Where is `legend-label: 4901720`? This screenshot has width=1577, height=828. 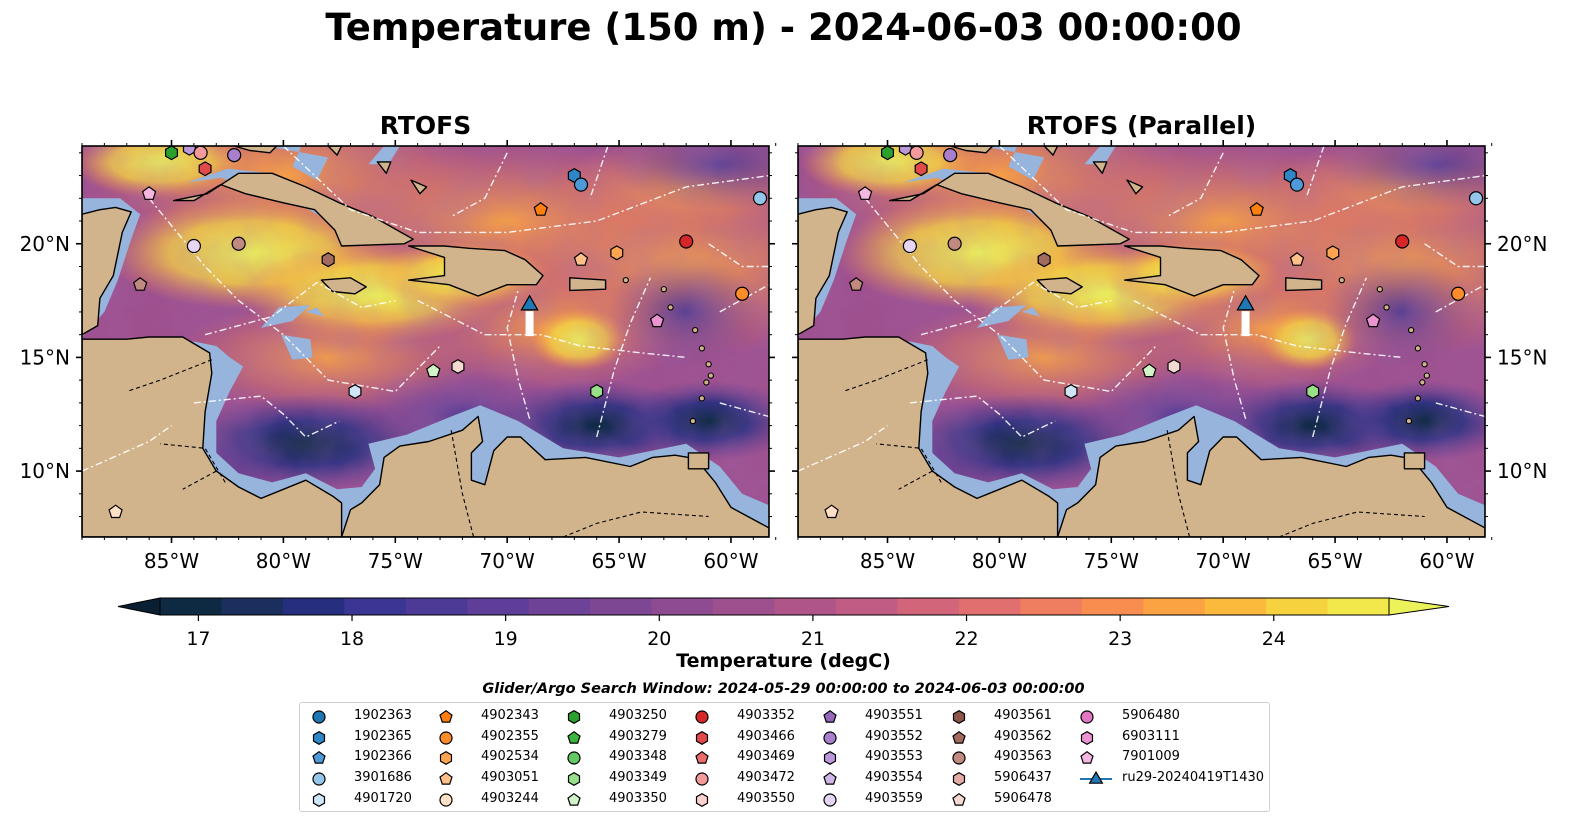
legend-label: 4901720 is located at coordinates (383, 798).